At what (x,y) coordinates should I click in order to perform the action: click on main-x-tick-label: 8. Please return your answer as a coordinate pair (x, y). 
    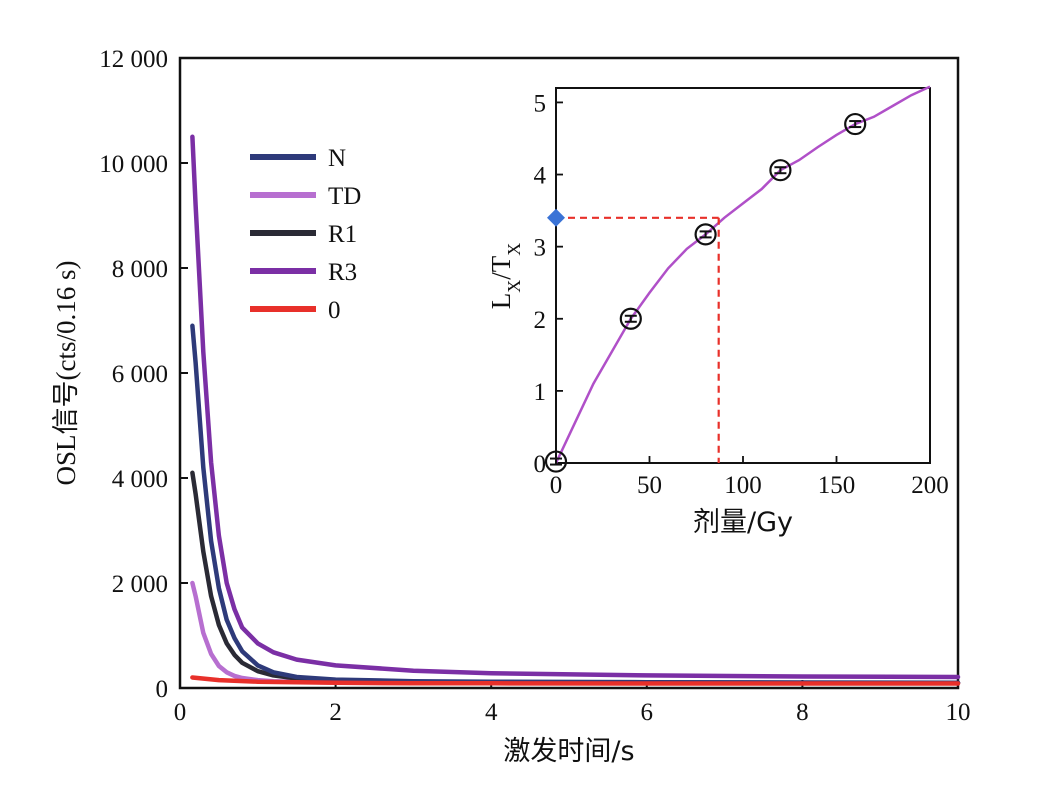
    Looking at the image, I should click on (802, 712).